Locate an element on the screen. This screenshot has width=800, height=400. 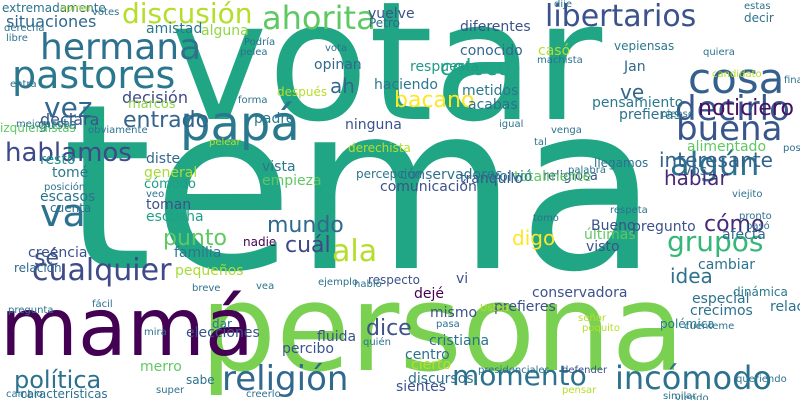
word-similar: similar is located at coordinates (680, 395).